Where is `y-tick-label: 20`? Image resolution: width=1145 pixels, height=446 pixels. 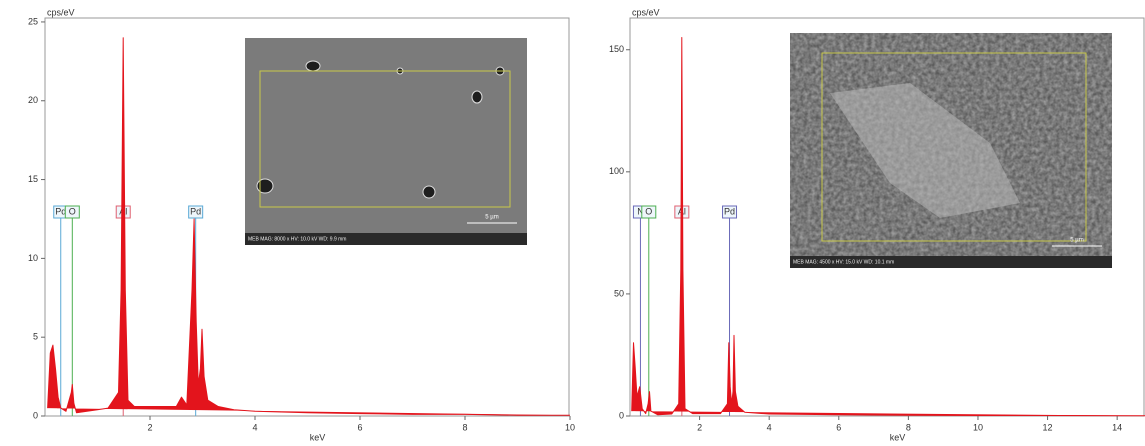 y-tick-label: 20 is located at coordinates (33, 100).